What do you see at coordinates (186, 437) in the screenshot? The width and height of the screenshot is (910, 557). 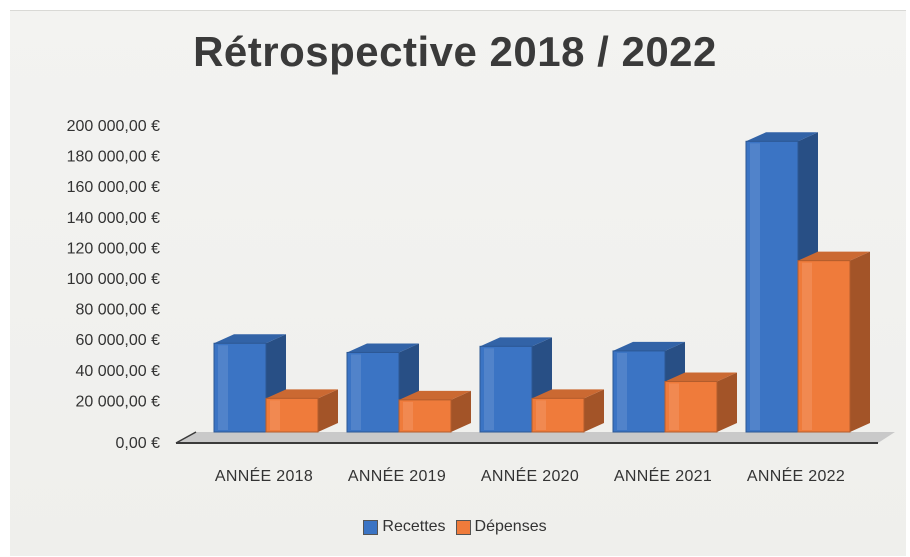 I see `floor-edge-left` at bounding box center [186, 437].